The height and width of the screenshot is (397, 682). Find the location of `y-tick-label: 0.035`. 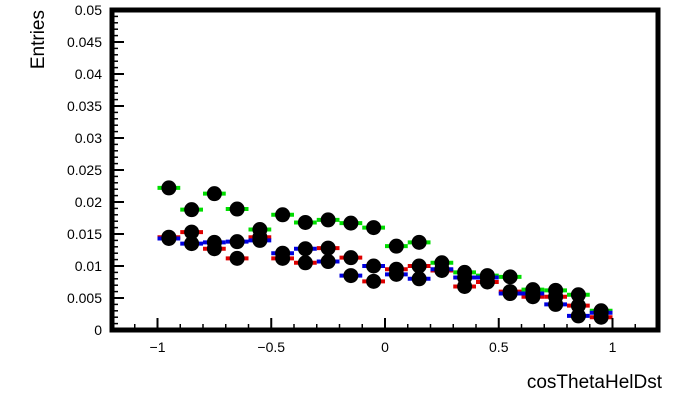

y-tick-label: 0.035 is located at coordinates (84, 106).